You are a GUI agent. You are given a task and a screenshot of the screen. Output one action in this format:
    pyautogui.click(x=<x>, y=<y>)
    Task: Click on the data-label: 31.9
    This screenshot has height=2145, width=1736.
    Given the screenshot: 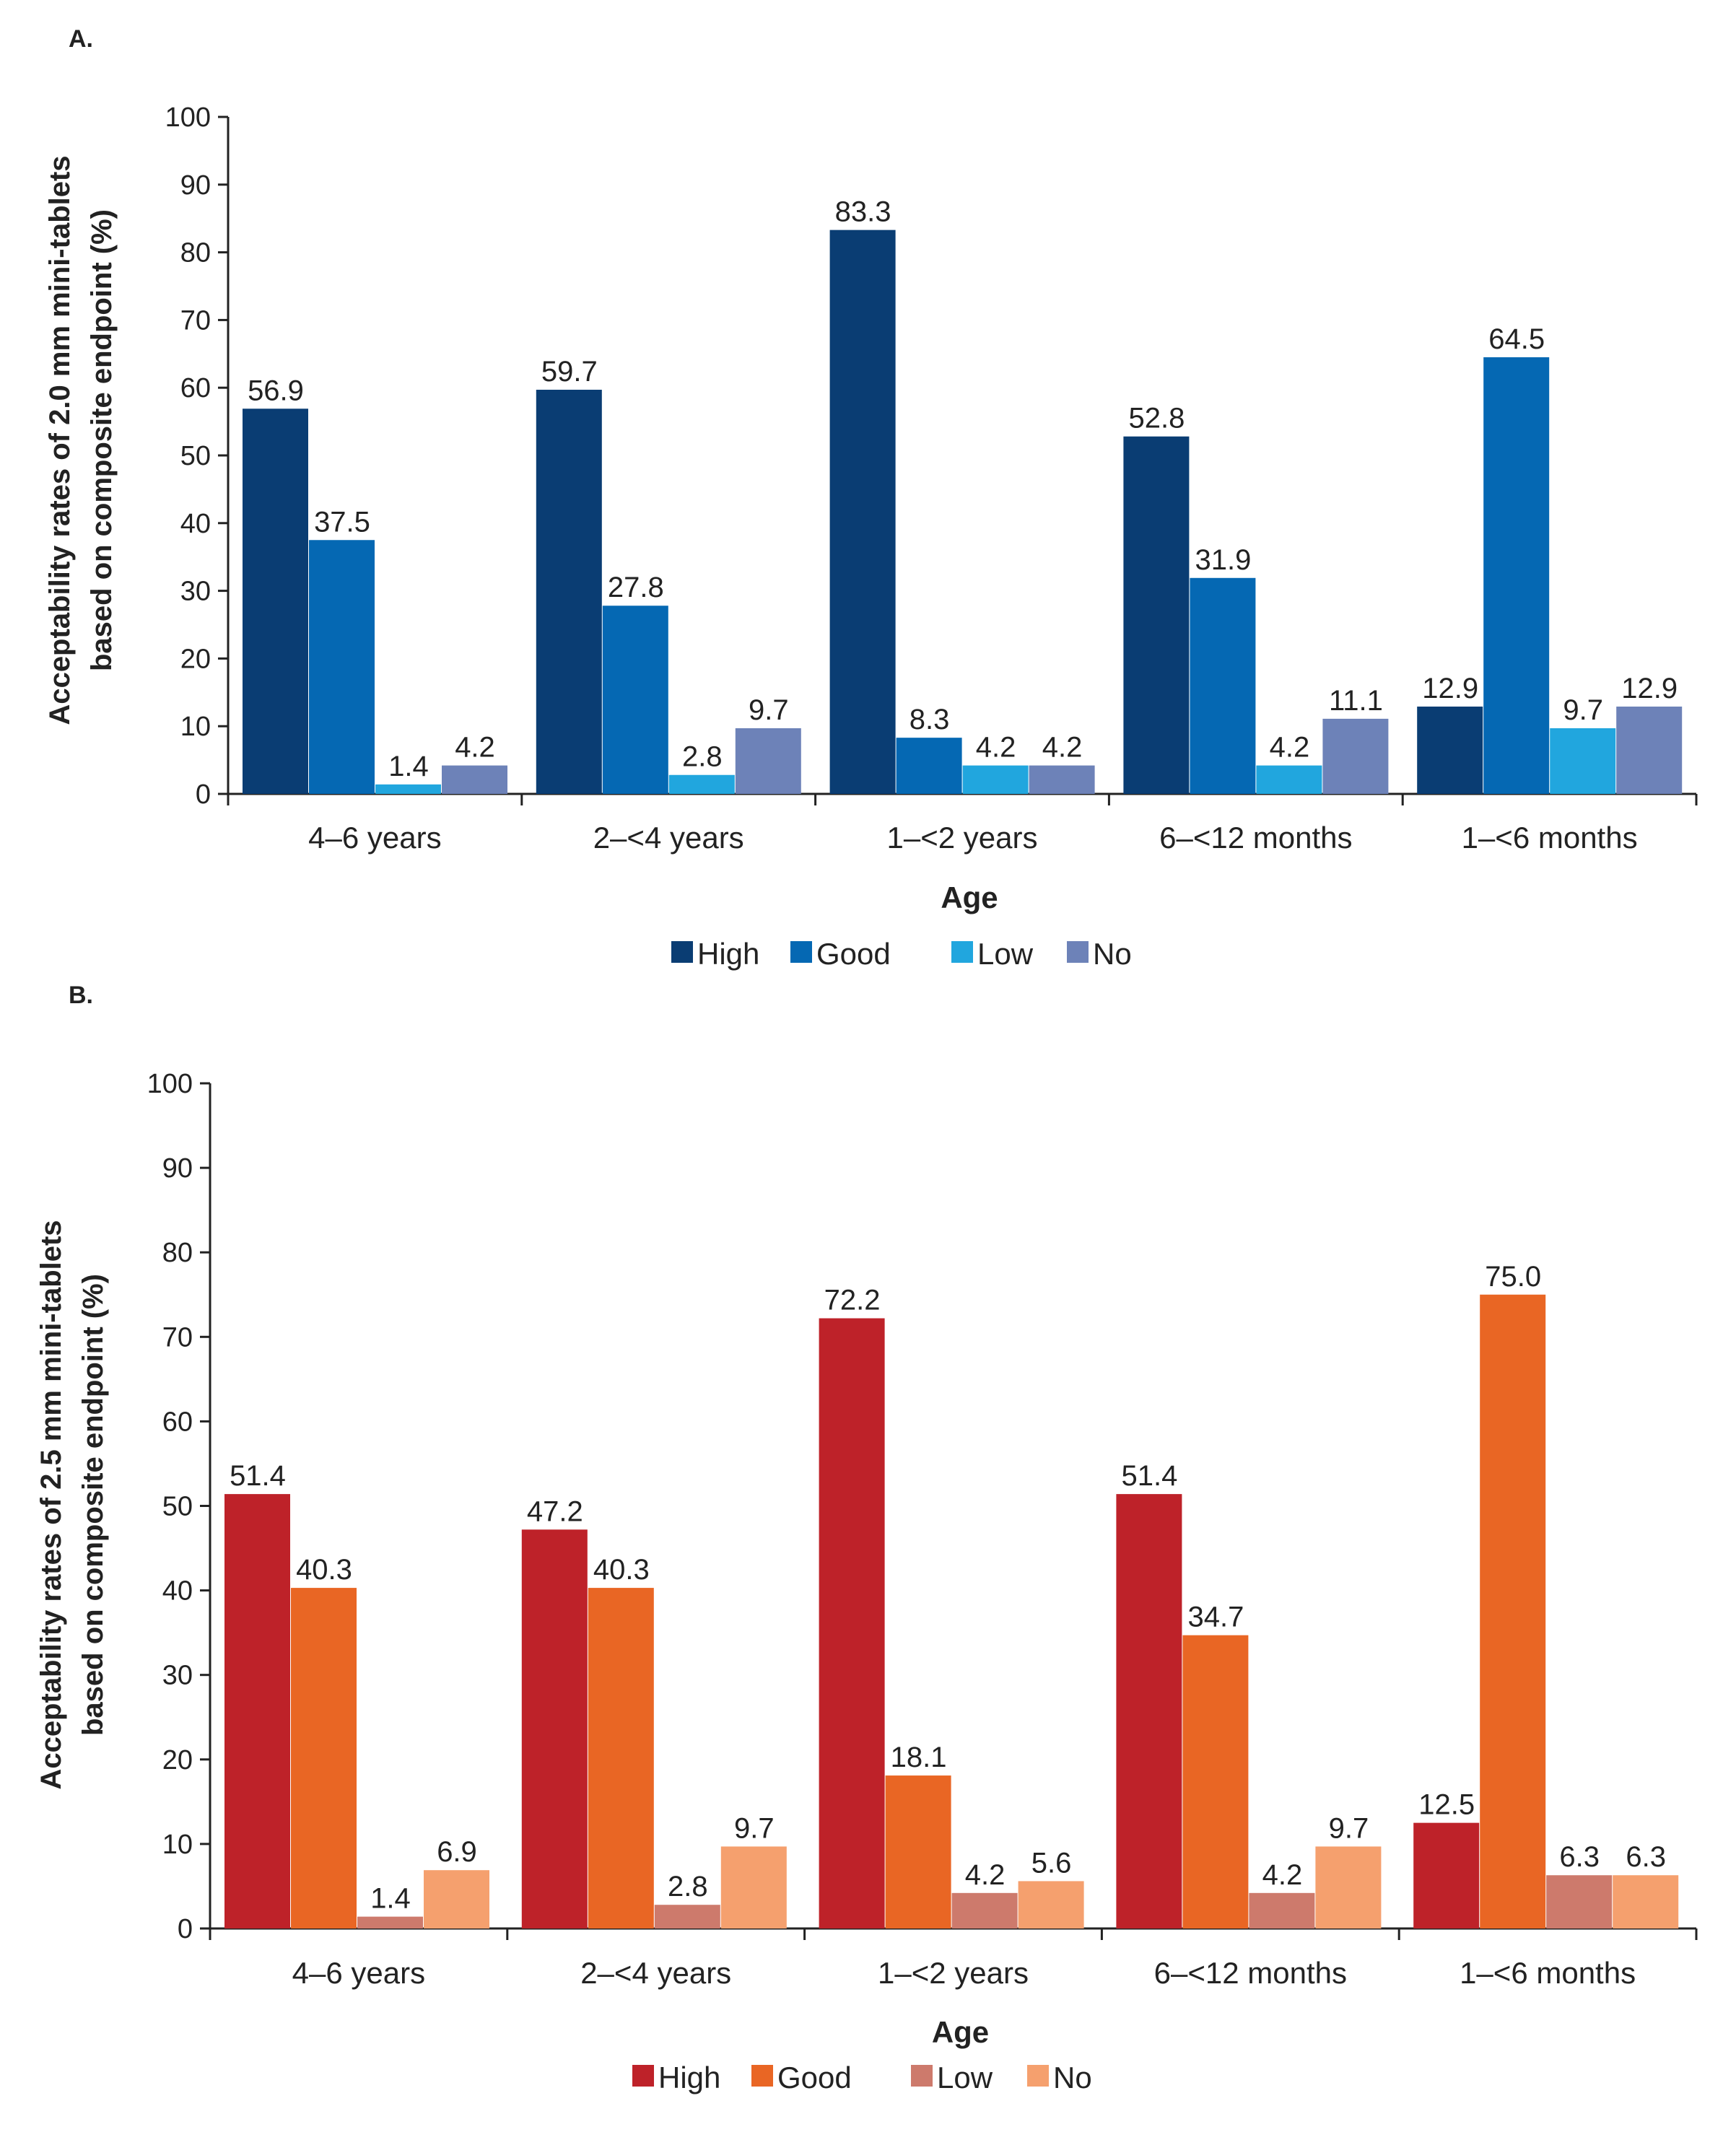 What is the action you would take?
    pyautogui.click(x=1223, y=560)
    